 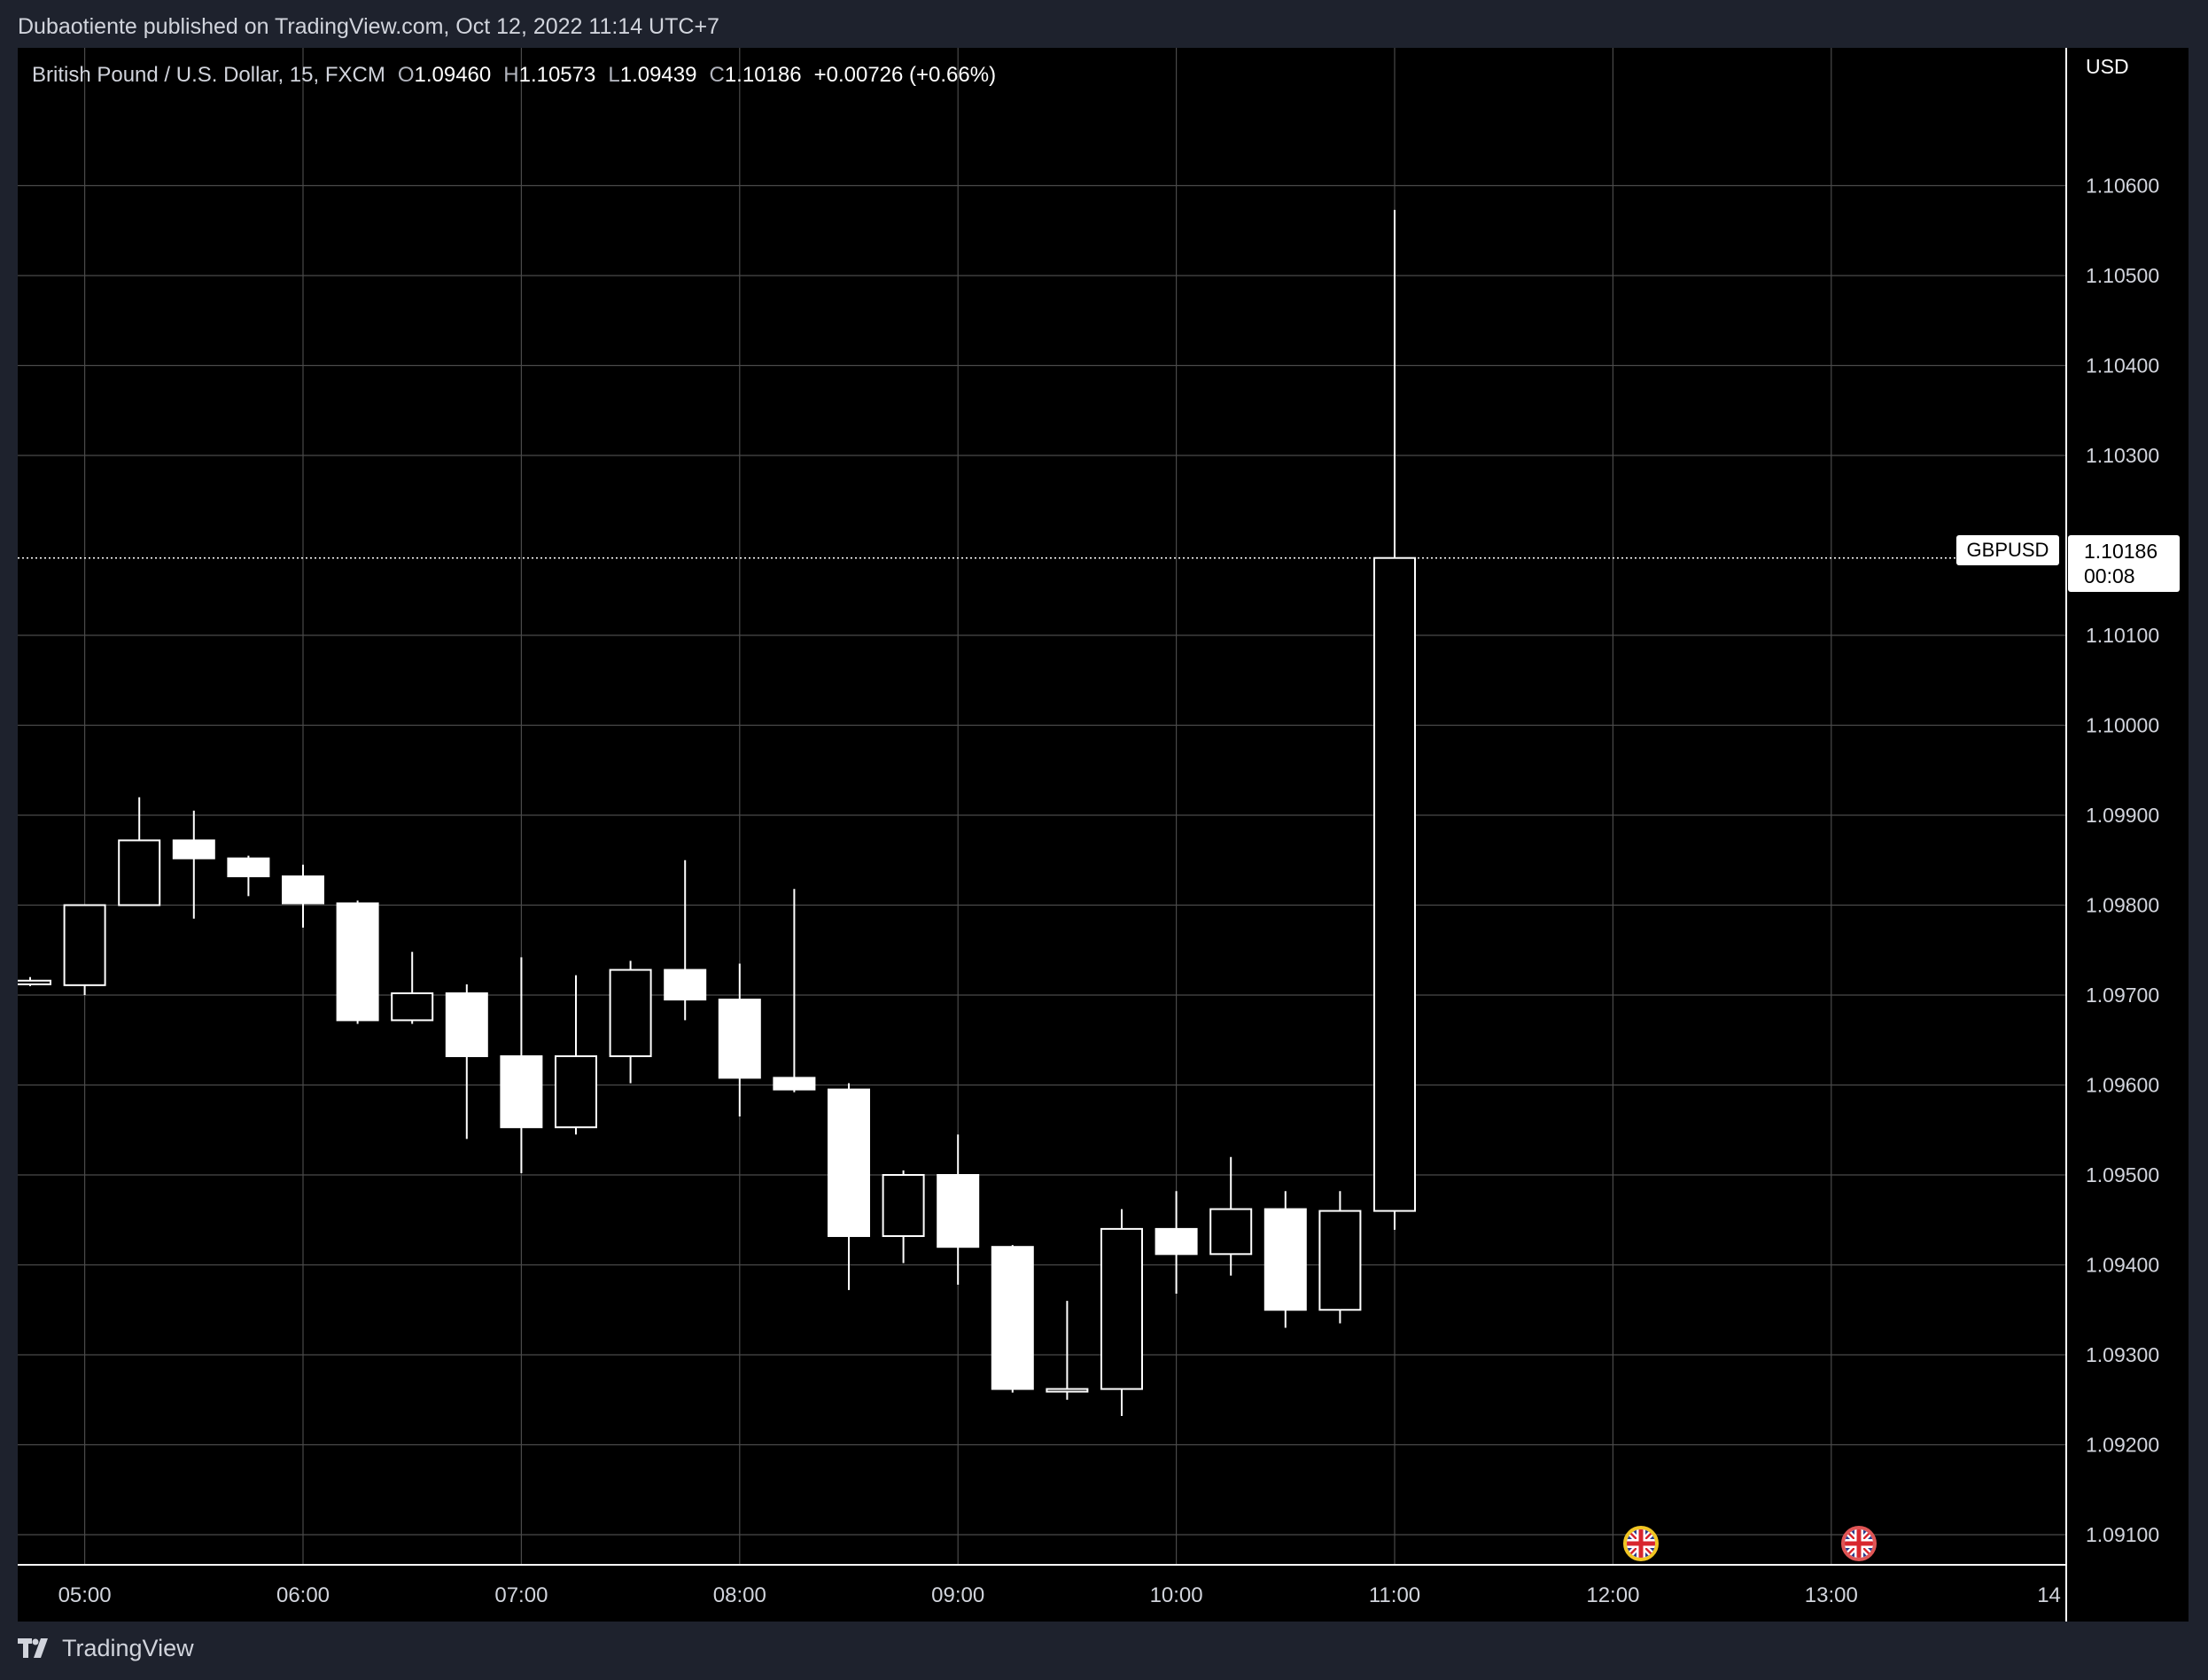 I want to click on time-tick-label: 12:00, so click(x=1612, y=1595).